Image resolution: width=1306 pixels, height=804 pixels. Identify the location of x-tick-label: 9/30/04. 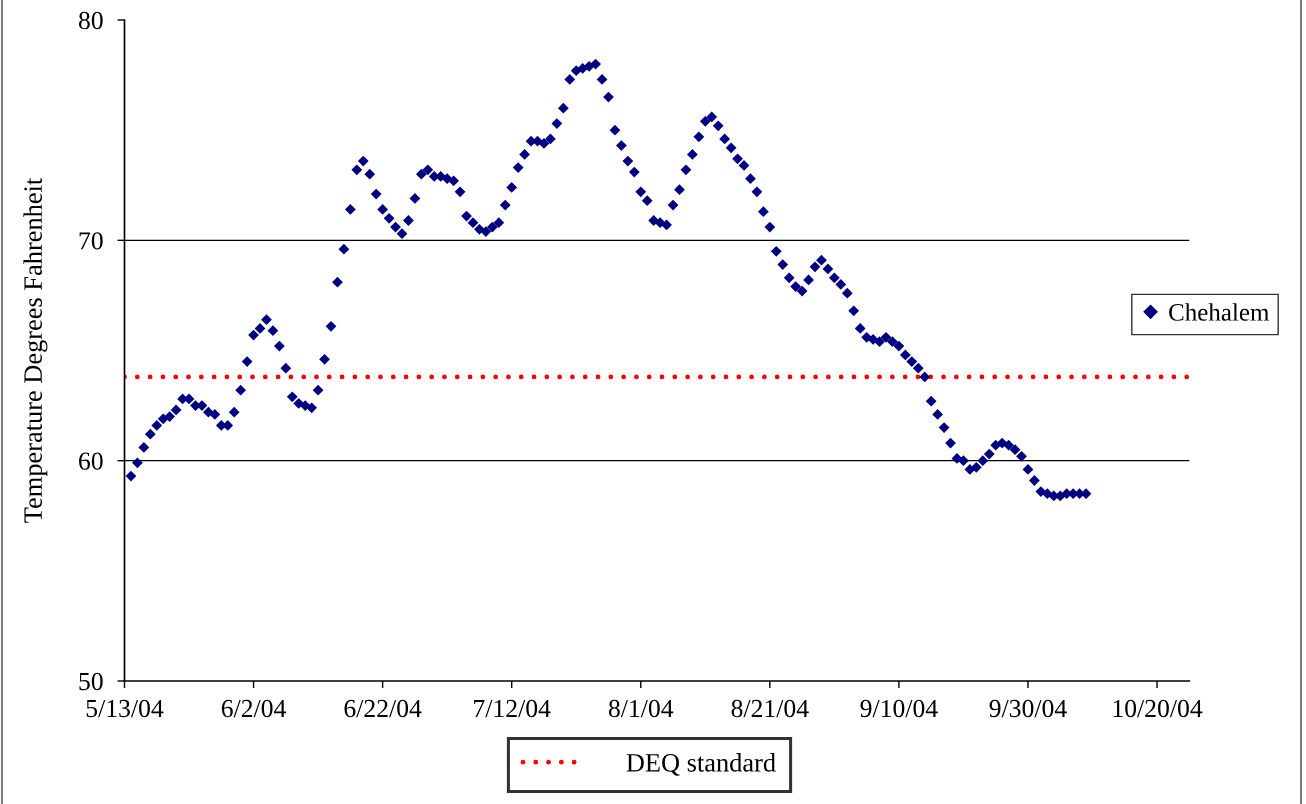
(1028, 708).